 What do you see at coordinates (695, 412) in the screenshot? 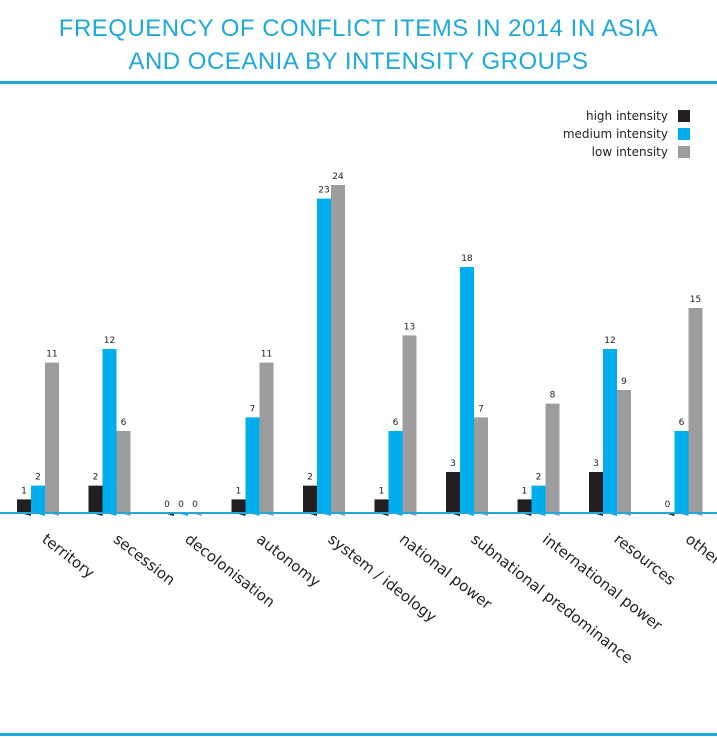
I see `bar-other-low-intensity` at bounding box center [695, 412].